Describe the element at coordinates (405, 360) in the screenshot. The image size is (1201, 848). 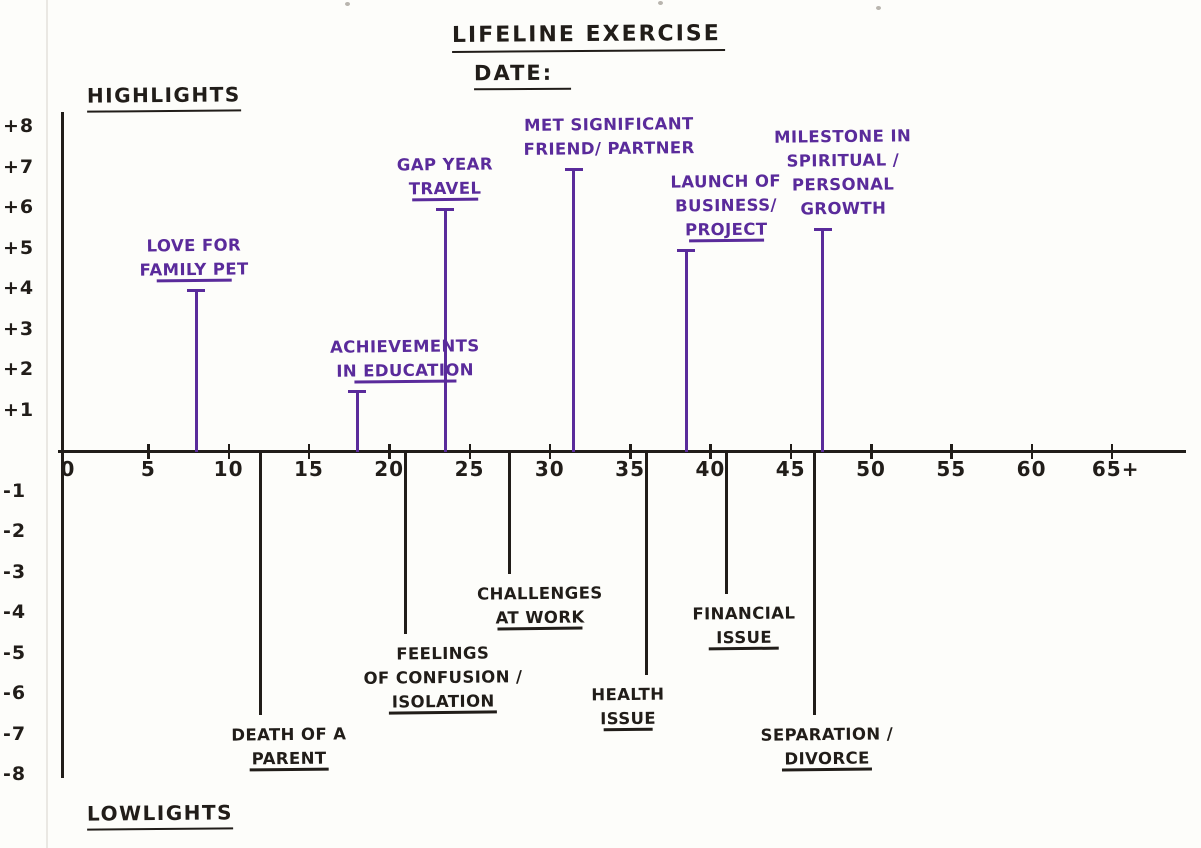
I see `highlight-event-label: ACHIEVEMENTS IN EDUCATION` at that location.